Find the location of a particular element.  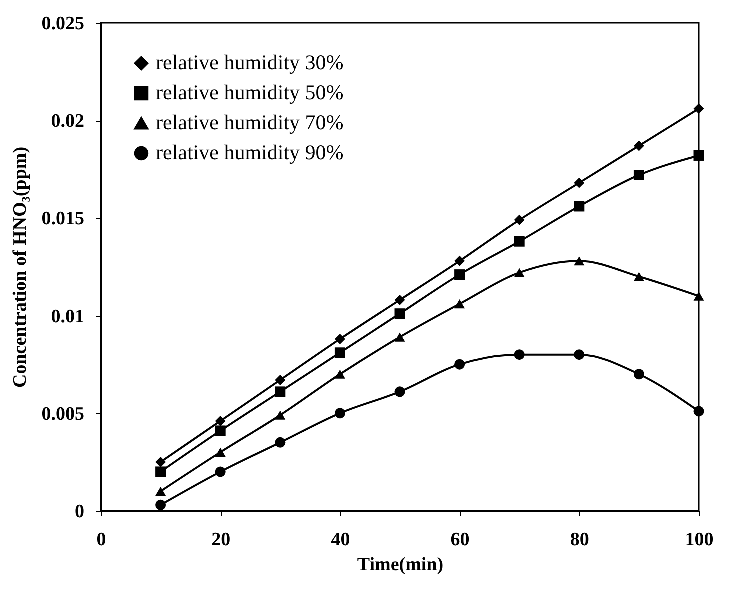

x-tick-label: 100 is located at coordinates (699, 540).